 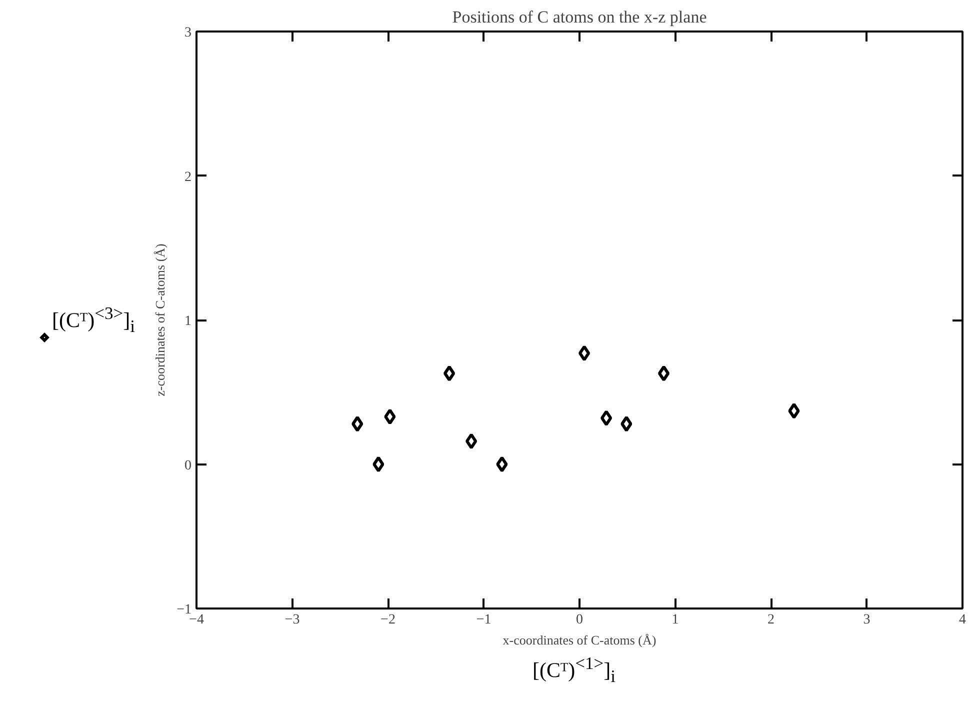 I want to click on x-axis-title: x-coordinates of C-atoms (Å), so click(x=579, y=640).